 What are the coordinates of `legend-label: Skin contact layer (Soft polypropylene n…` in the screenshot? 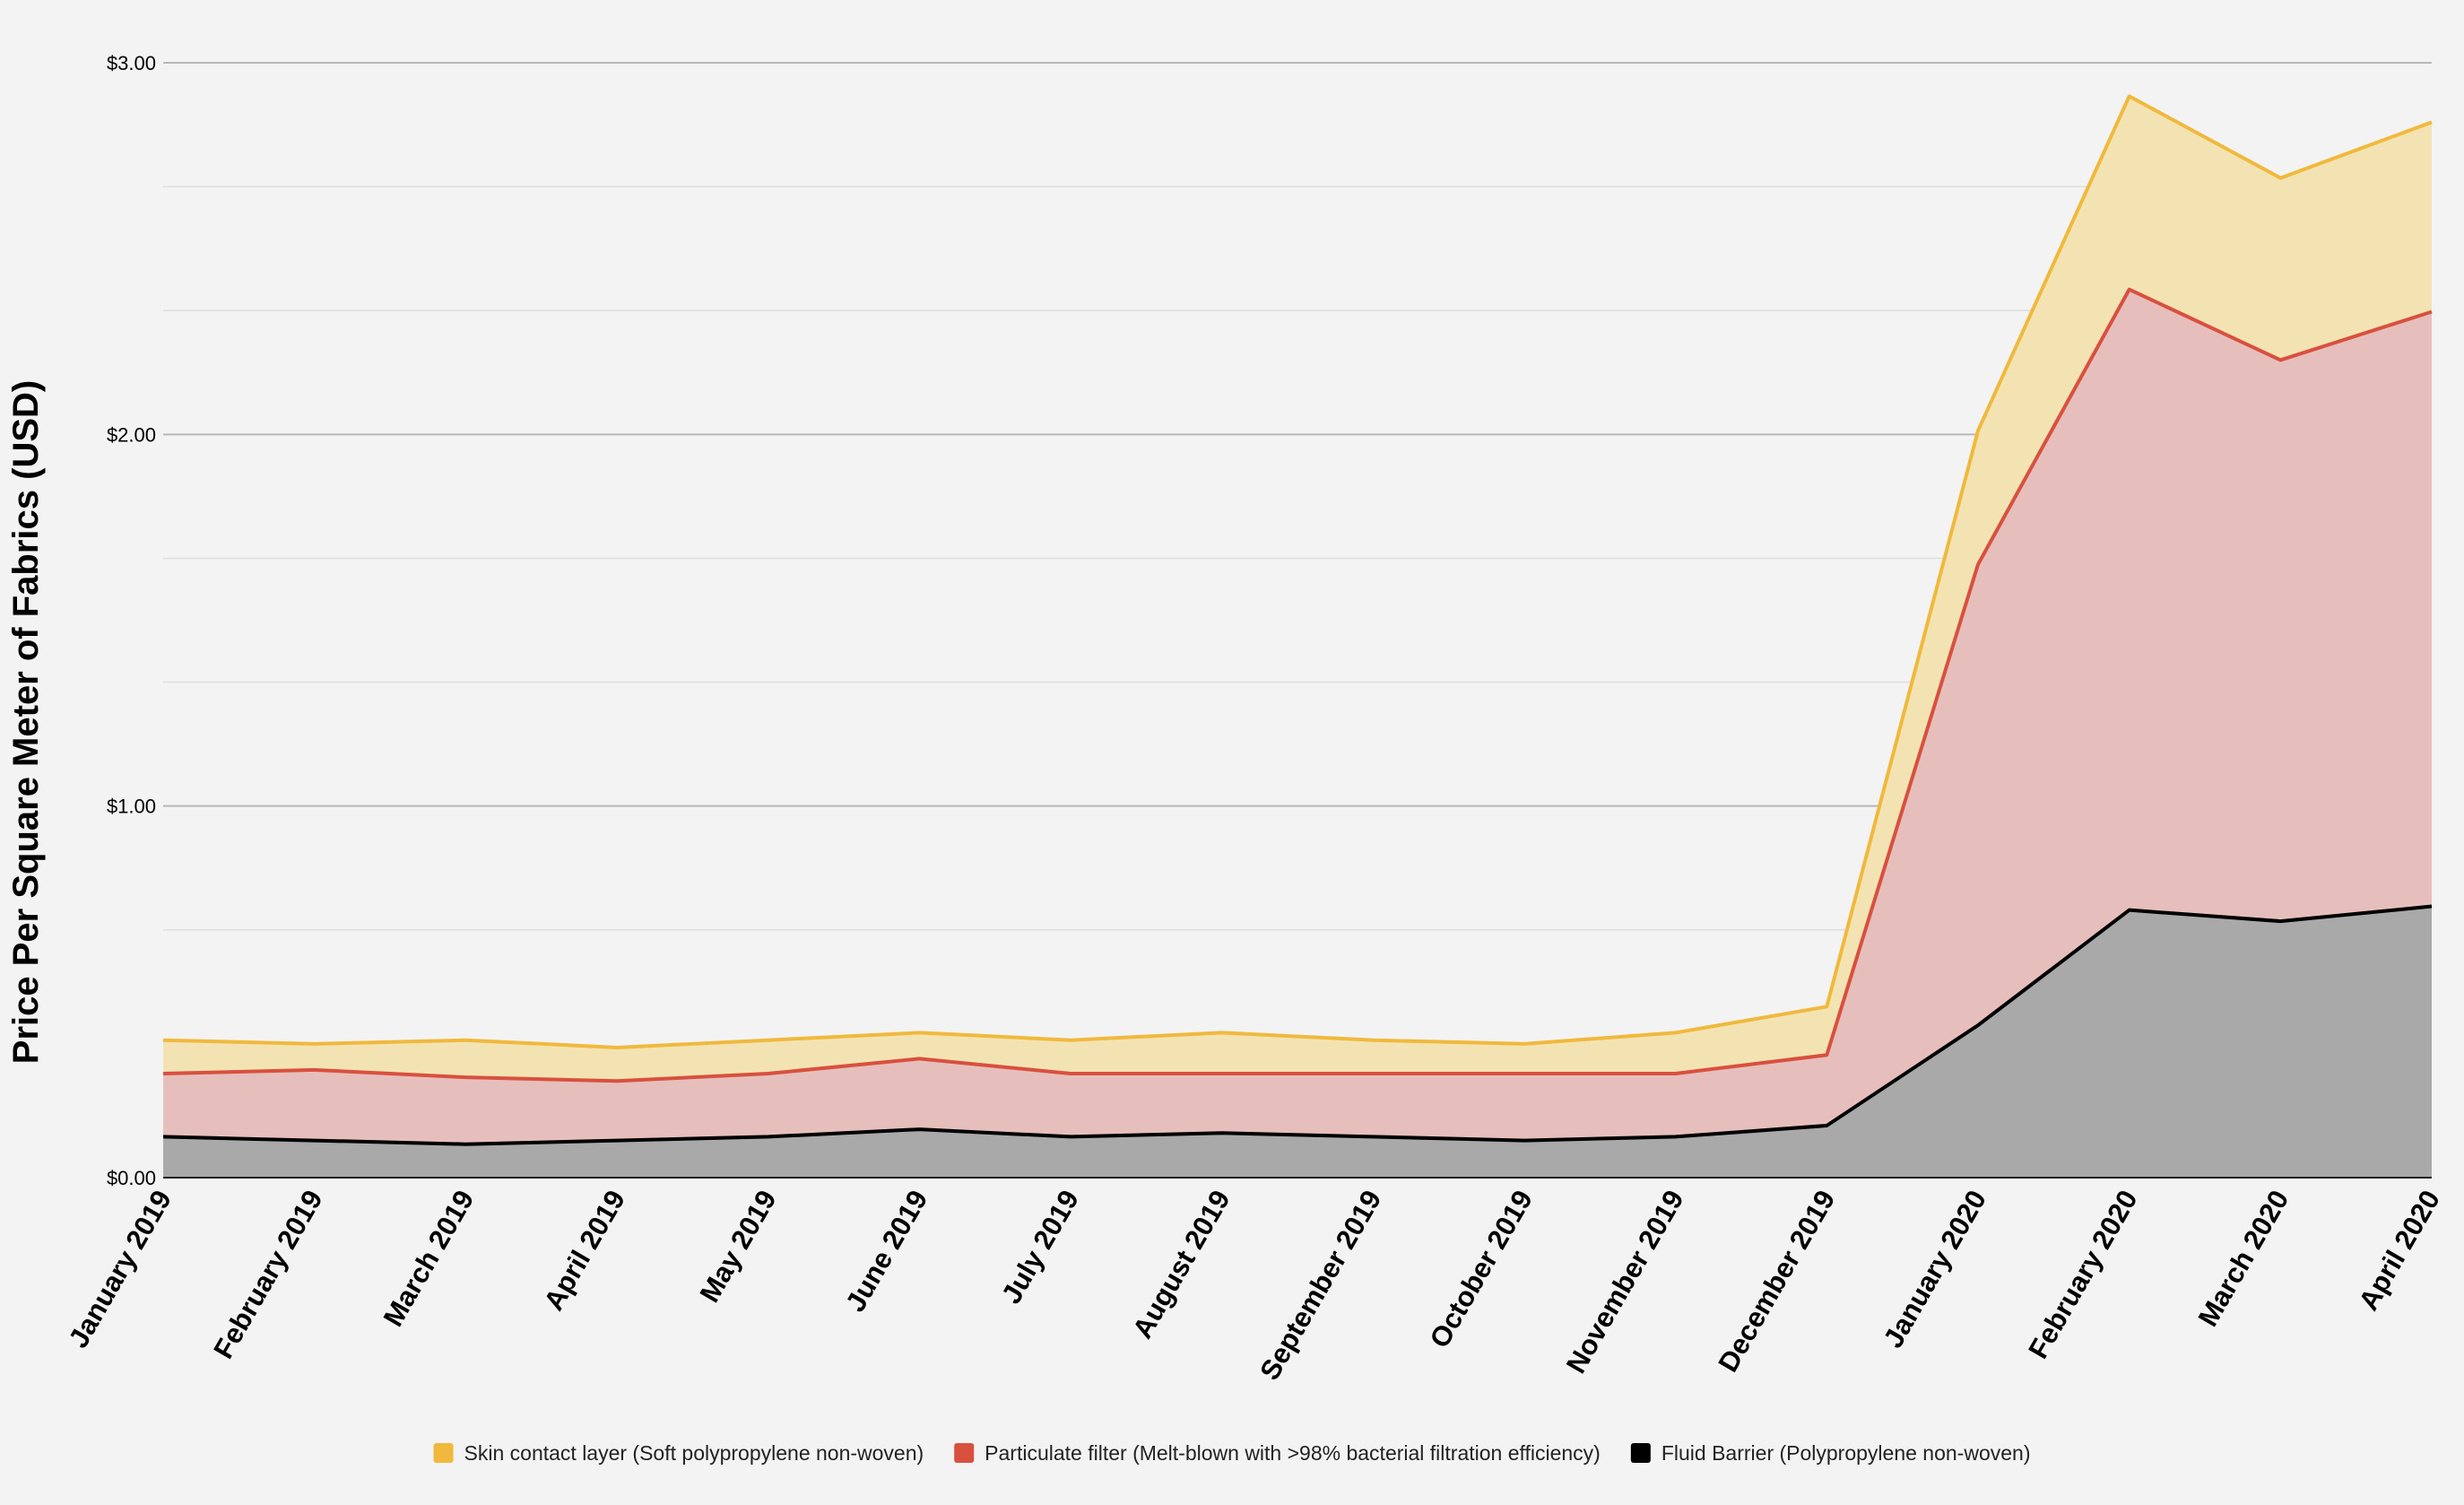 It's located at (694, 1453).